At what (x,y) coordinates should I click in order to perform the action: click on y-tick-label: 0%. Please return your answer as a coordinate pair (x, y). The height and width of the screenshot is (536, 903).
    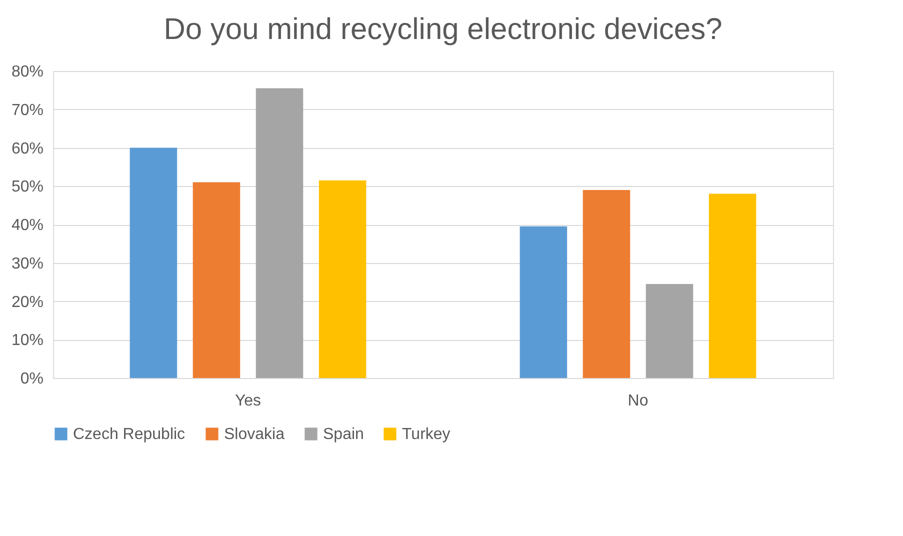
    Looking at the image, I should click on (32, 379).